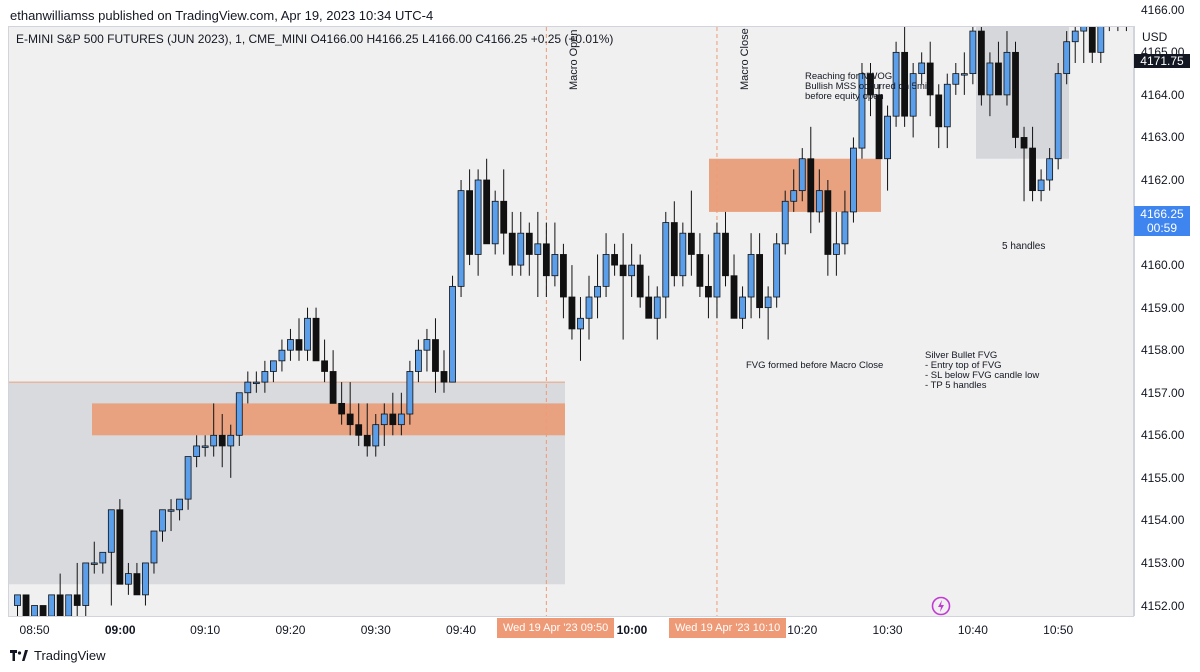 Image resolution: width=1200 pixels, height=672 pixels. Describe the element at coordinates (1163, 562) in the screenshot. I see `price-tick-label: 4153.00` at that location.